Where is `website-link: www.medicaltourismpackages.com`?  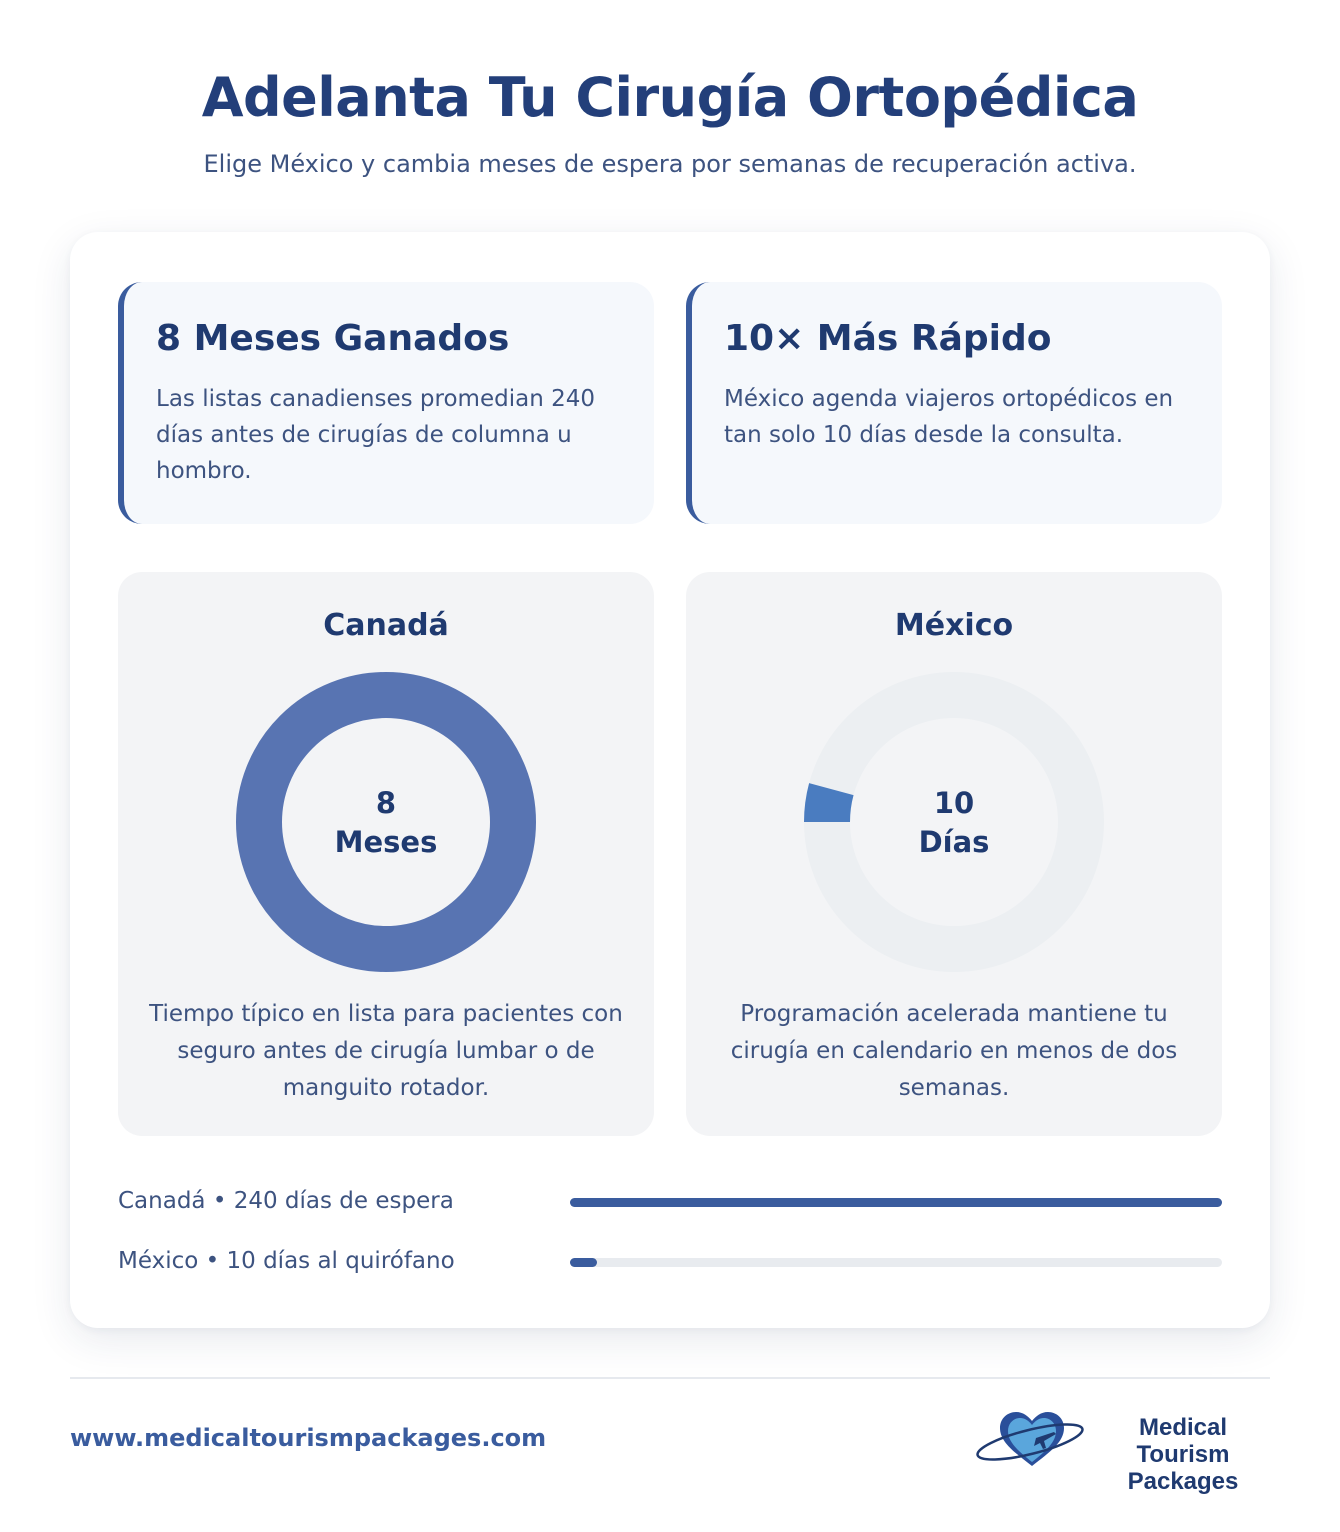 website-link: www.medicaltourismpackages.com is located at coordinates (308, 1438).